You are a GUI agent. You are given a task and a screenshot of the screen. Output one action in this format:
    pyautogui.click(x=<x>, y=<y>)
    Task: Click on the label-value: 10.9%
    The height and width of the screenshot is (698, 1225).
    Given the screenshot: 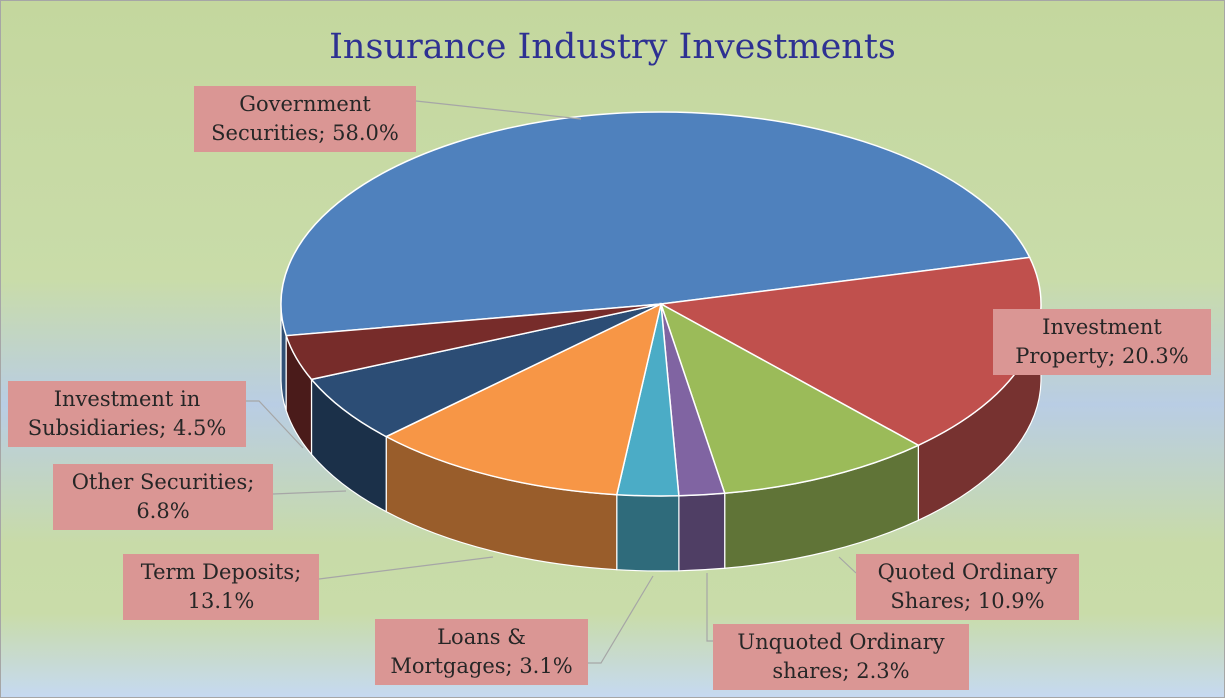 What is the action you would take?
    pyautogui.click(x=1011, y=601)
    